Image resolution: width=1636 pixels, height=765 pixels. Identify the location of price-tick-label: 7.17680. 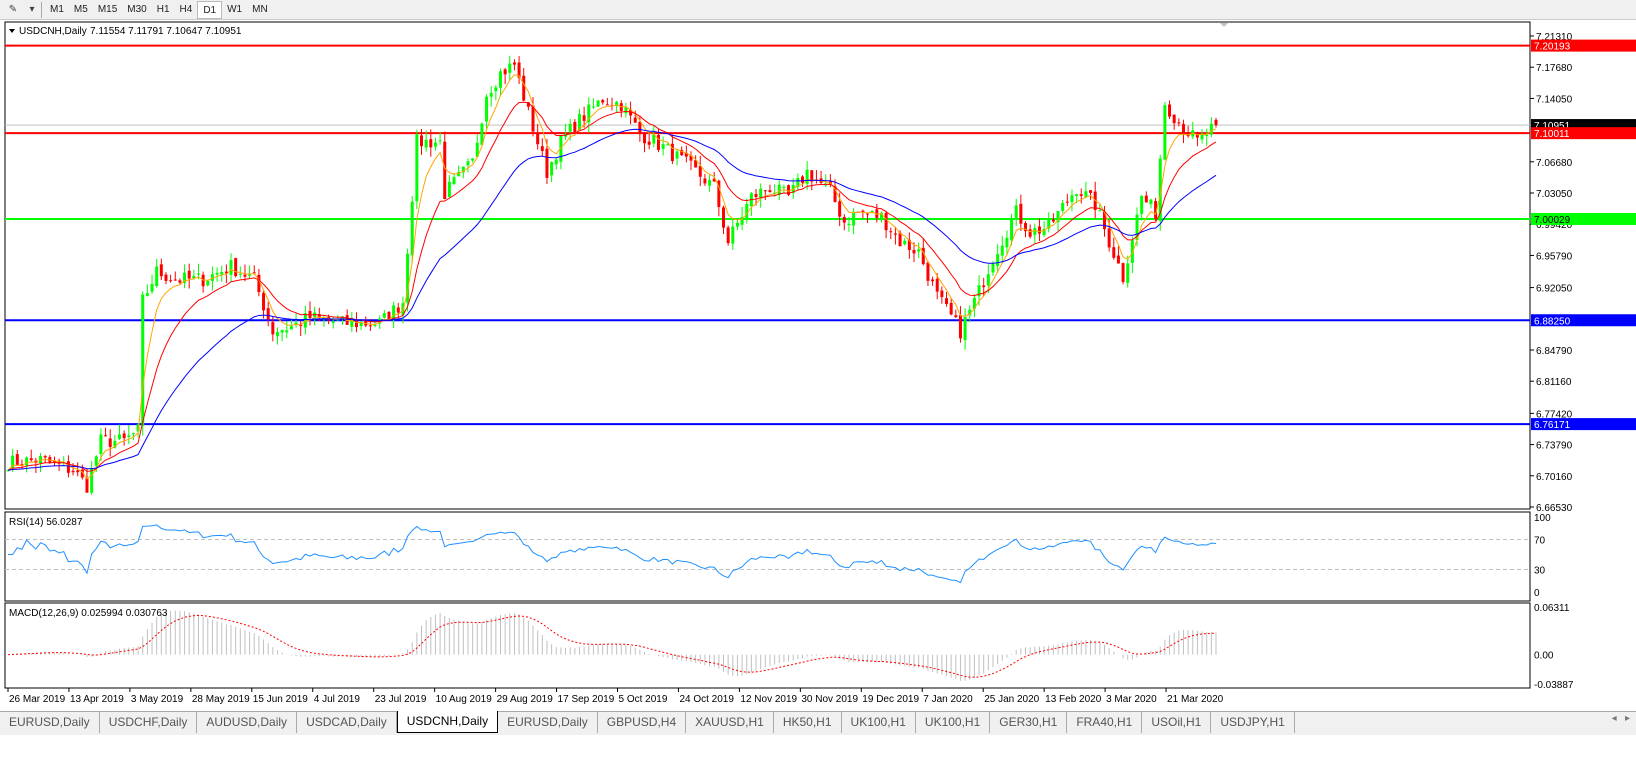
(1554, 68).